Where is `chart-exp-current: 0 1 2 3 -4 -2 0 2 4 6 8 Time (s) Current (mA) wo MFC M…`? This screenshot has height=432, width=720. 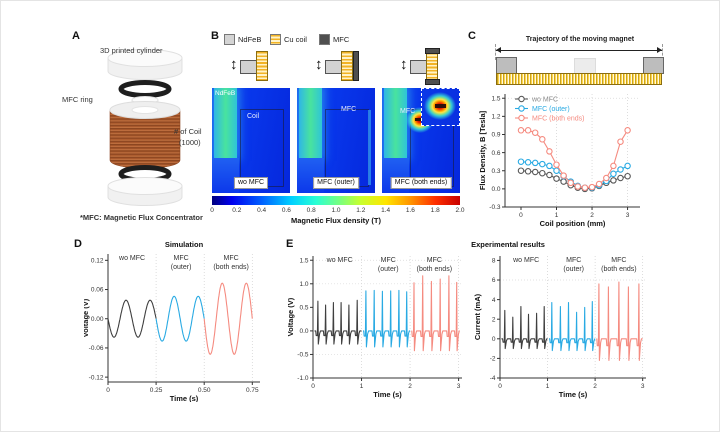 chart-exp-current: 0 1 2 3 -4 -2 0 2 4 6 8 Time (s) Current (mA) wo MFC M… is located at coordinates (562, 321).